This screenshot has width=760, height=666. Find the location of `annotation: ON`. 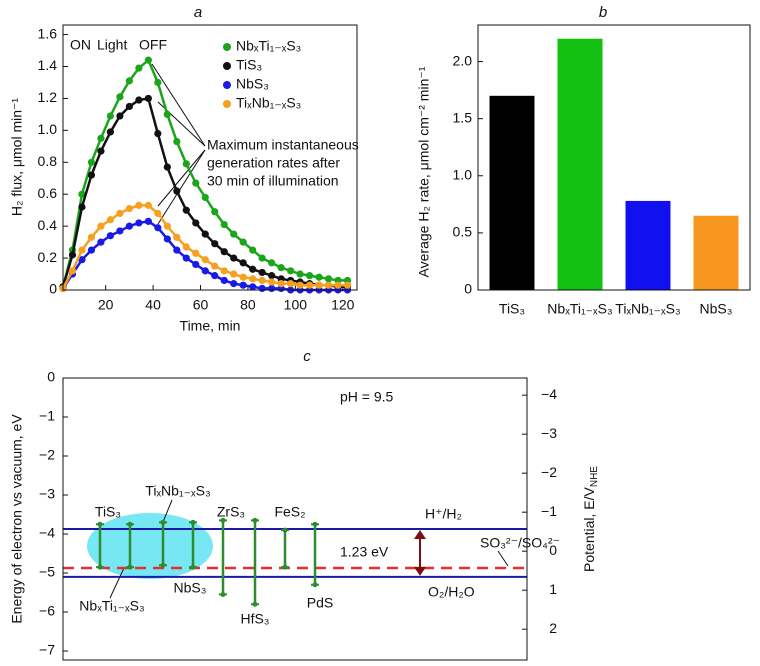

annotation: ON is located at coordinates (80, 45).